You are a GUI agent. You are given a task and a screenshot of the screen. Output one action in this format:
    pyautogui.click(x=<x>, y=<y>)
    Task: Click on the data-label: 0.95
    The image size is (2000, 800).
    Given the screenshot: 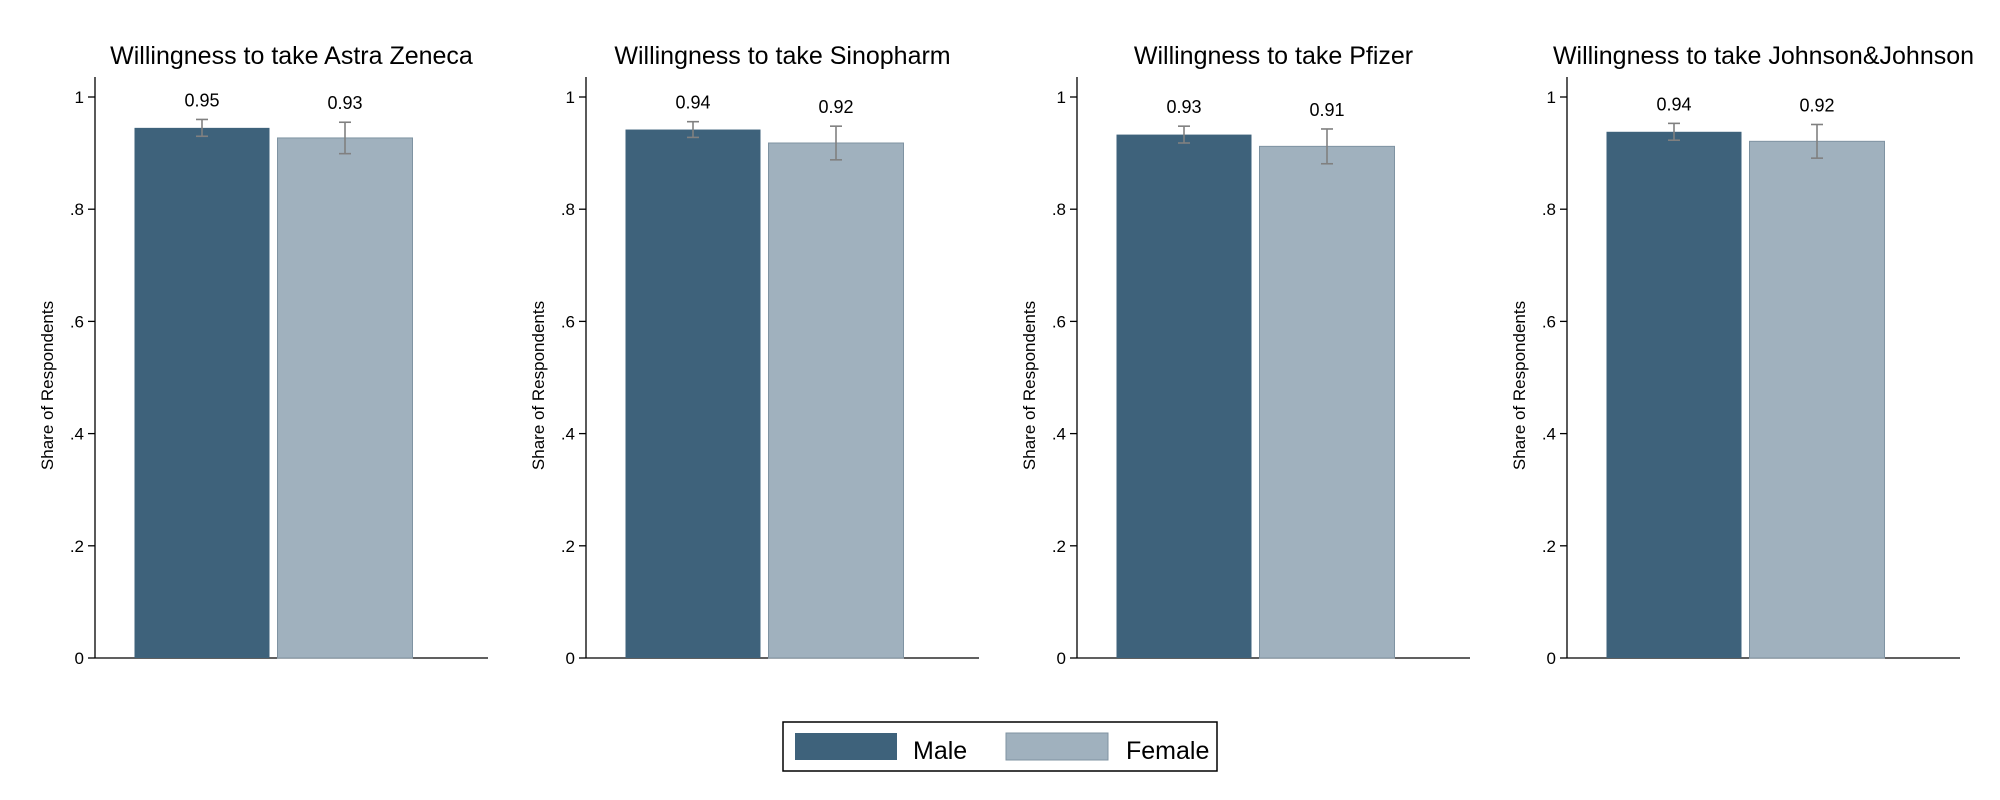 What is the action you would take?
    pyautogui.click(x=201, y=100)
    